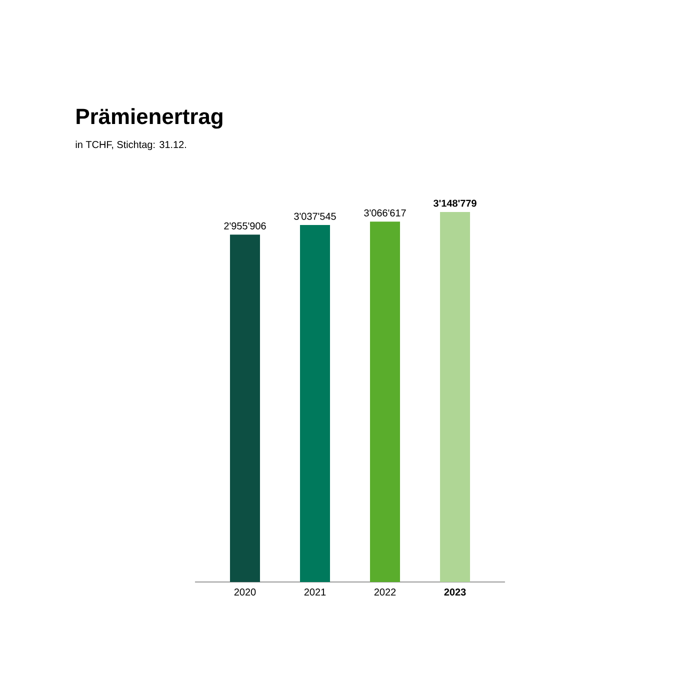  I want to click on chart-title: Prämienertrag, so click(149, 118).